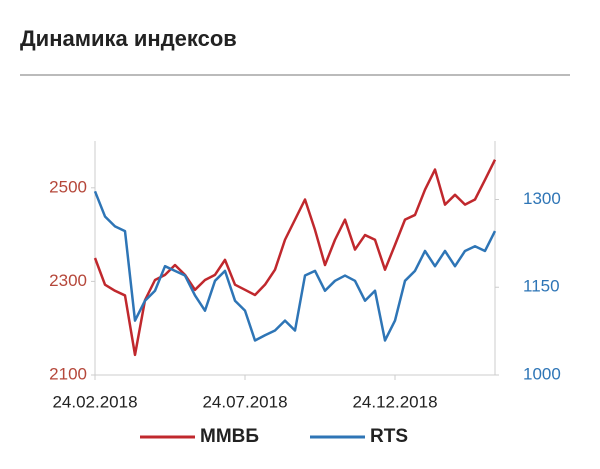 The width and height of the screenshot is (600, 469). I want to click on y-tick-label: 2100, so click(68, 373).